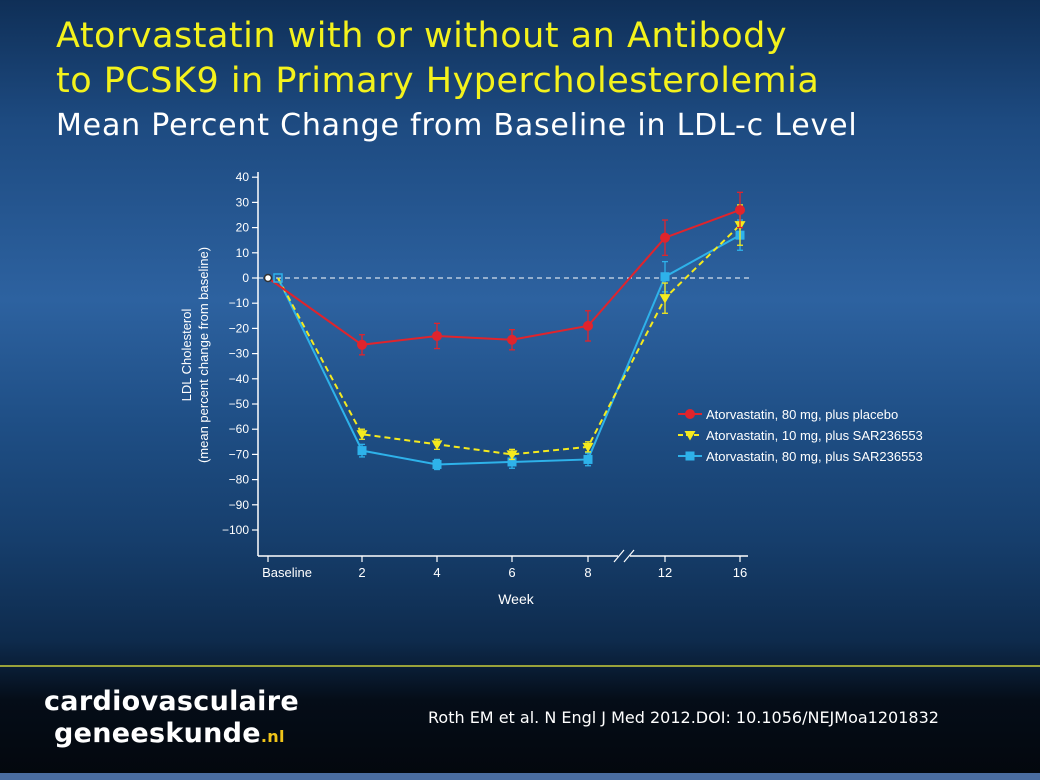 This screenshot has height=780, width=1040. I want to click on y-tick-label: 0, so click(245, 278).